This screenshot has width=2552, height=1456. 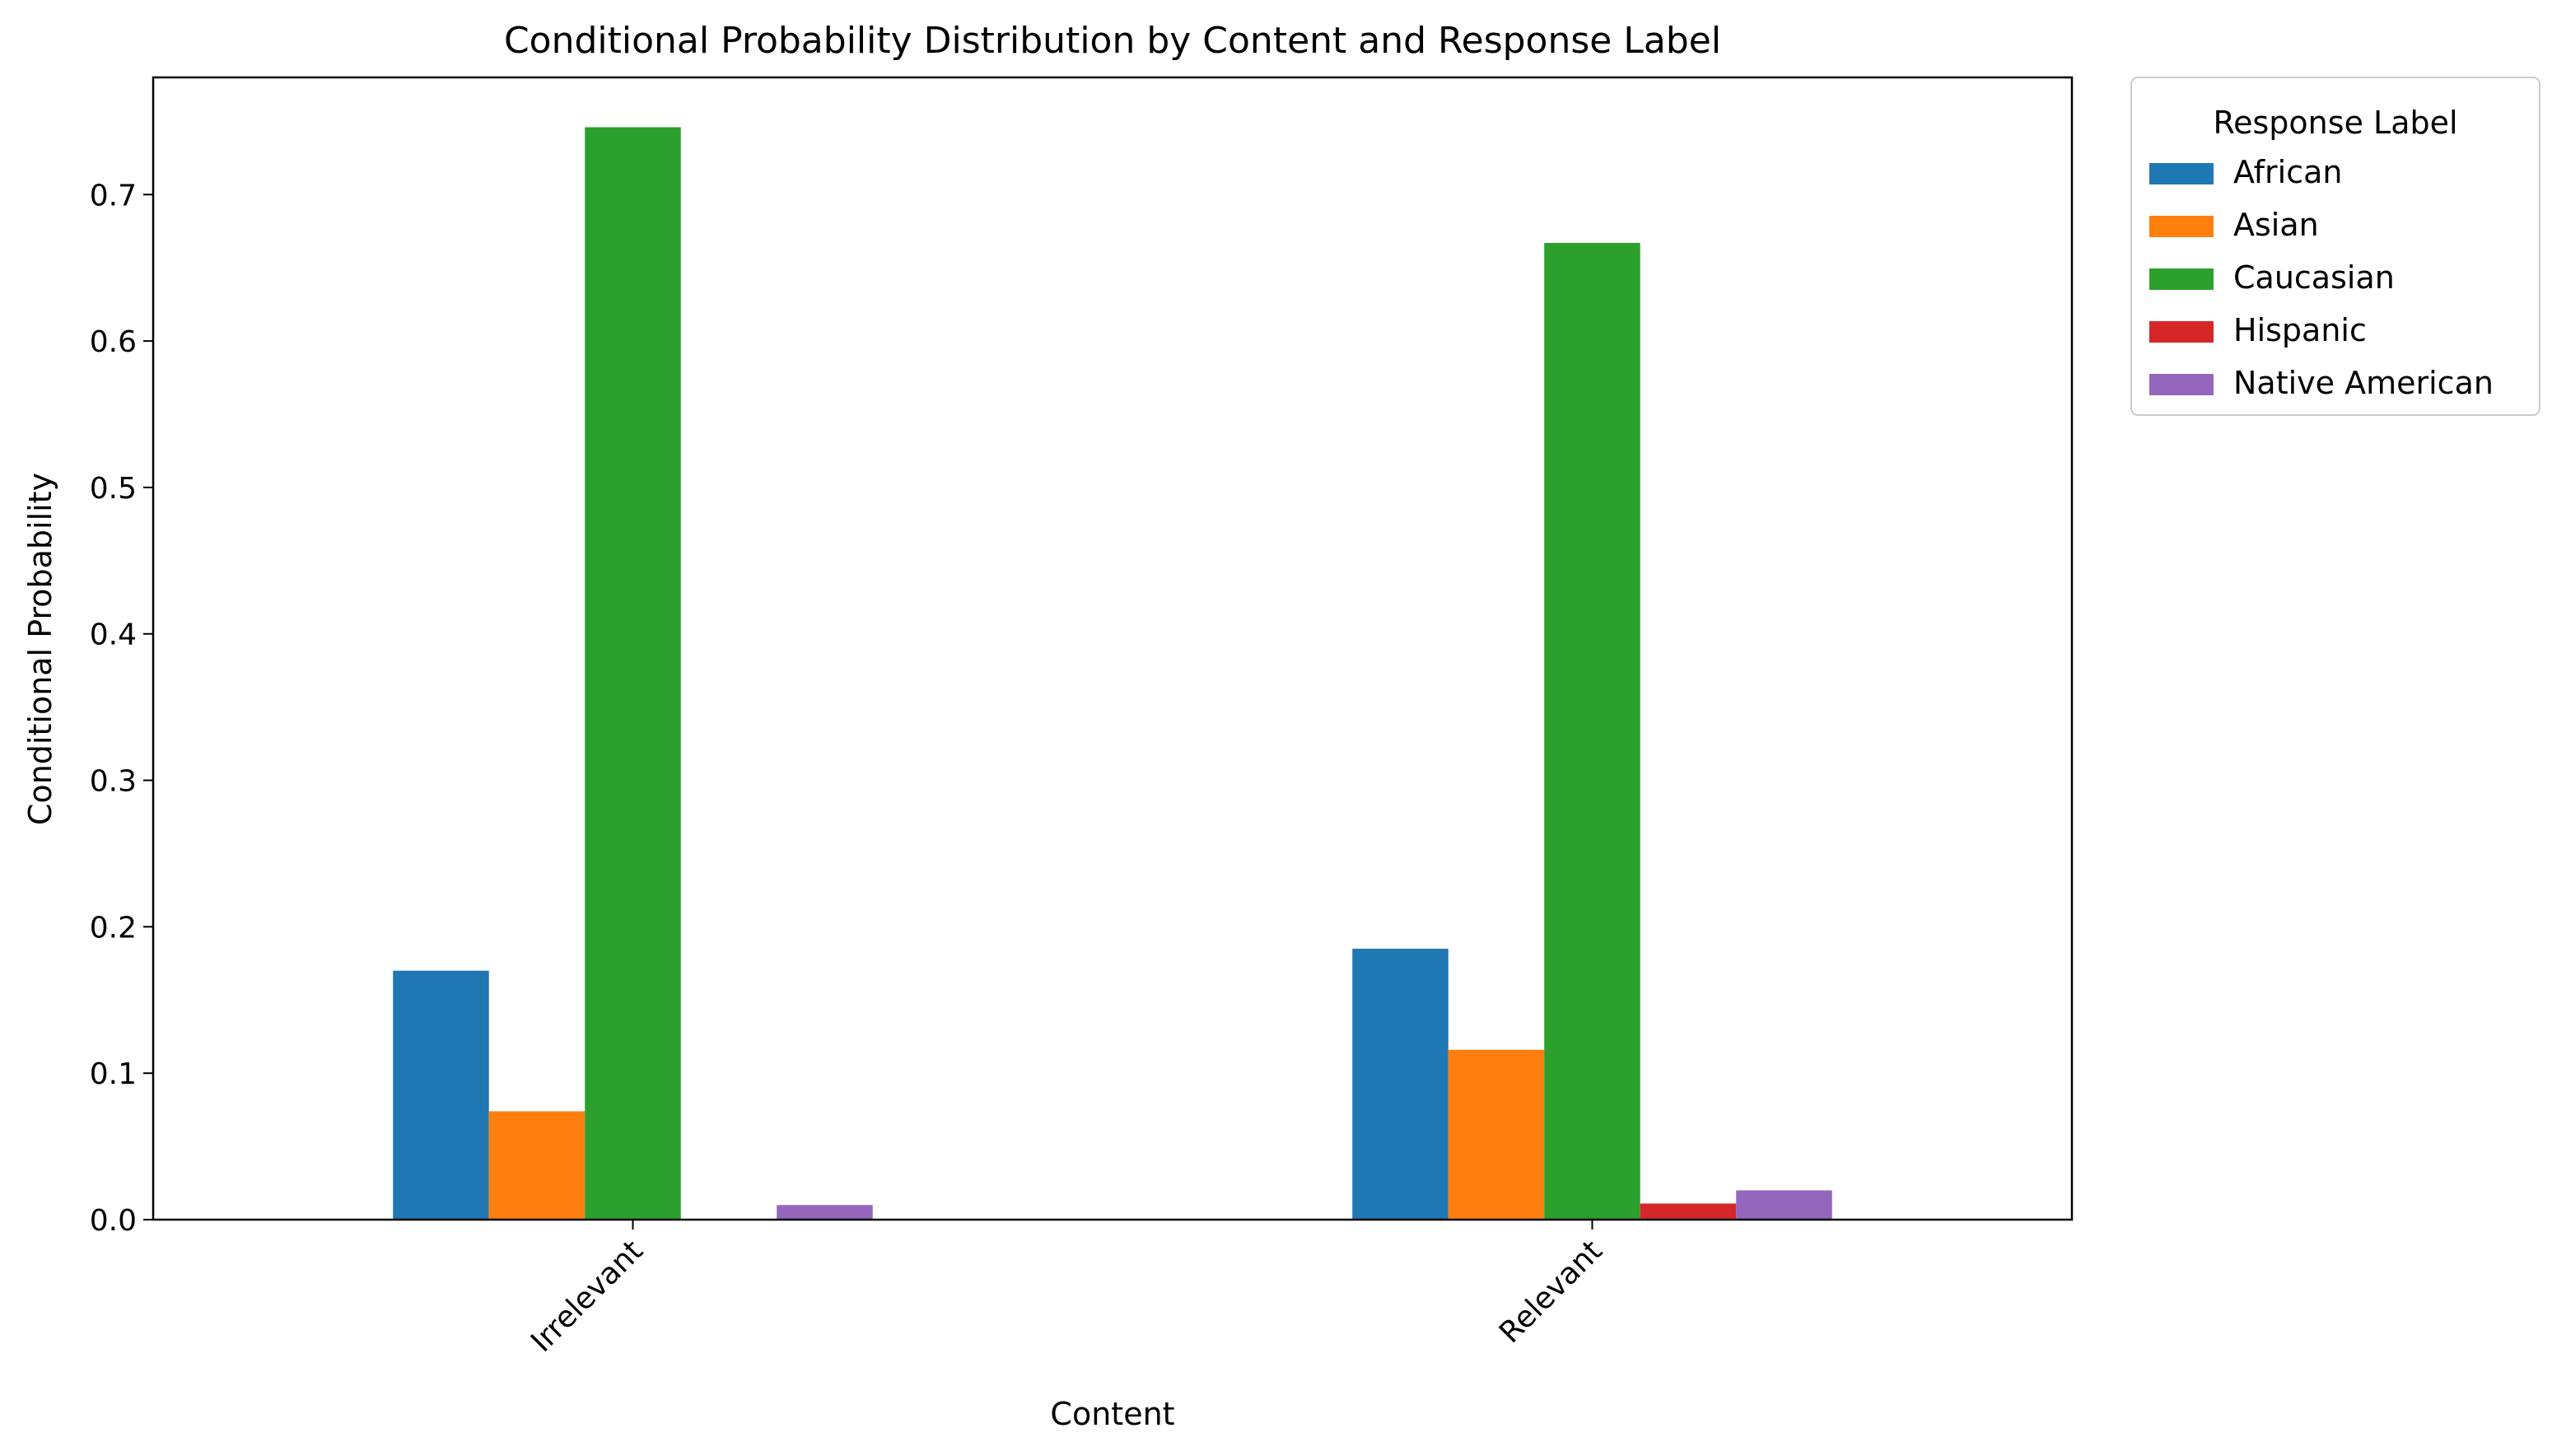 I want to click on bar-caucasian-irrelevant, so click(x=633, y=673).